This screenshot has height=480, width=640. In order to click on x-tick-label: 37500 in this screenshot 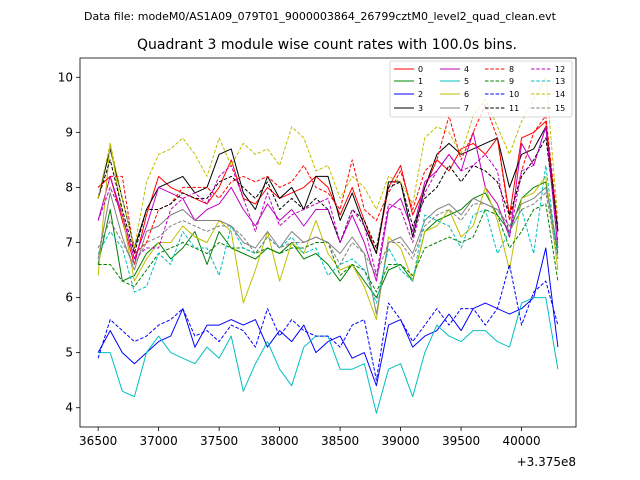, I will do `click(219, 441)`.